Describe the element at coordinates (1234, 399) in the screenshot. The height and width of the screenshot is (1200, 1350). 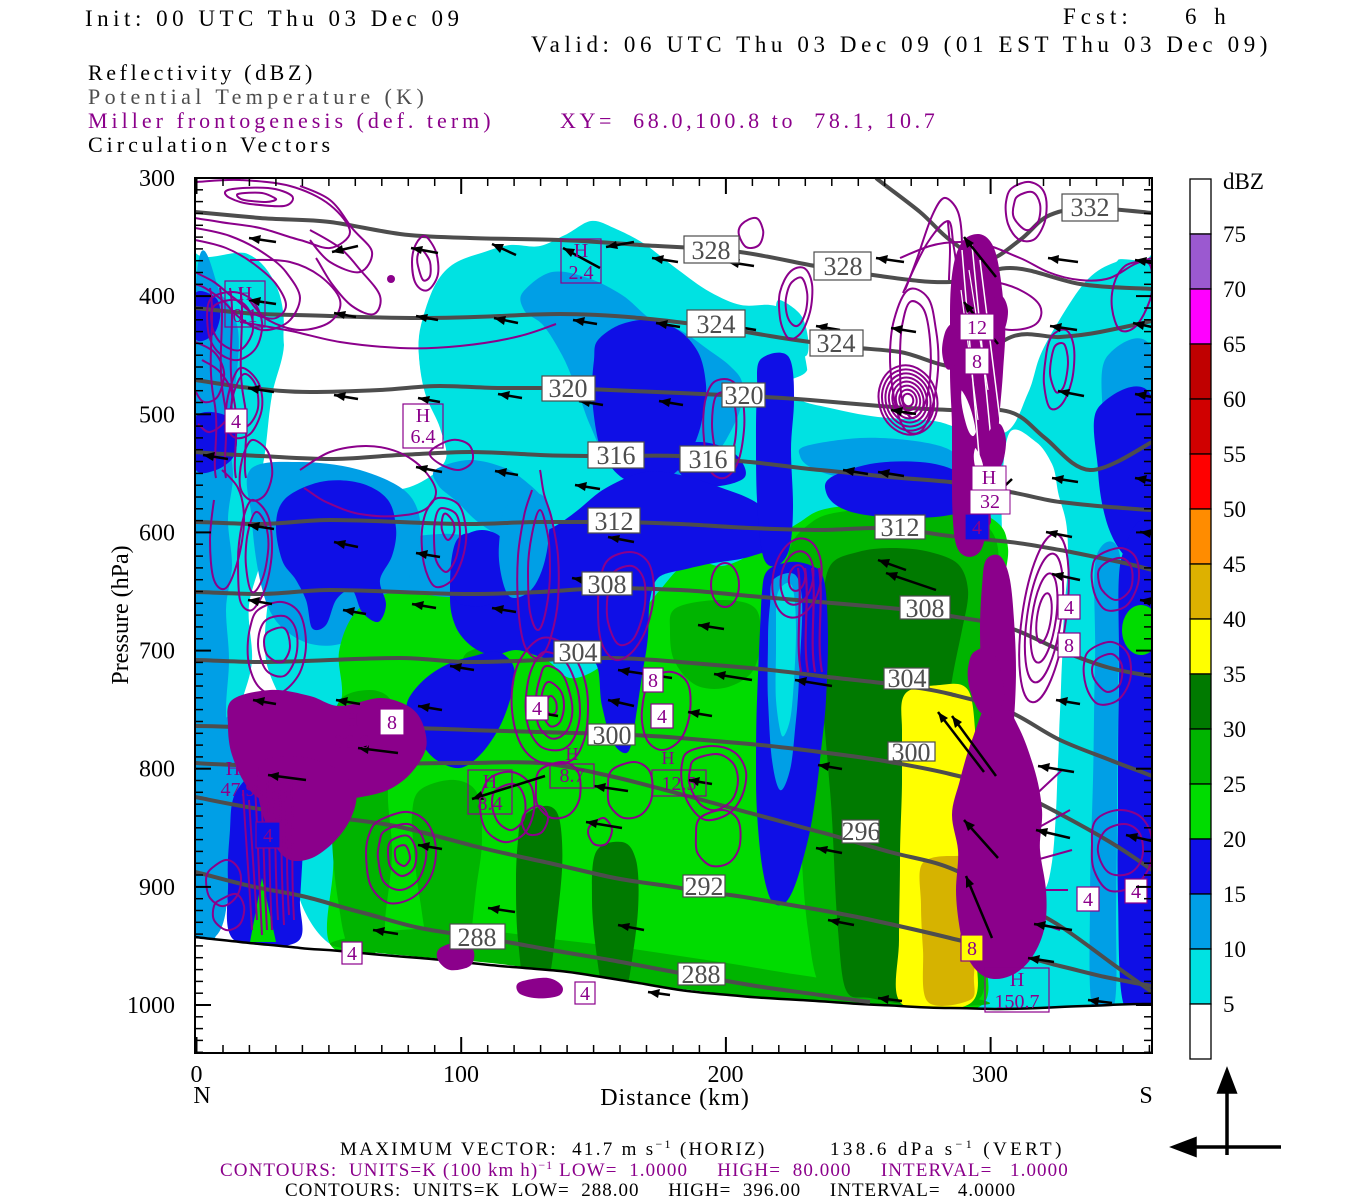
I see `svg-text: 60` at that location.